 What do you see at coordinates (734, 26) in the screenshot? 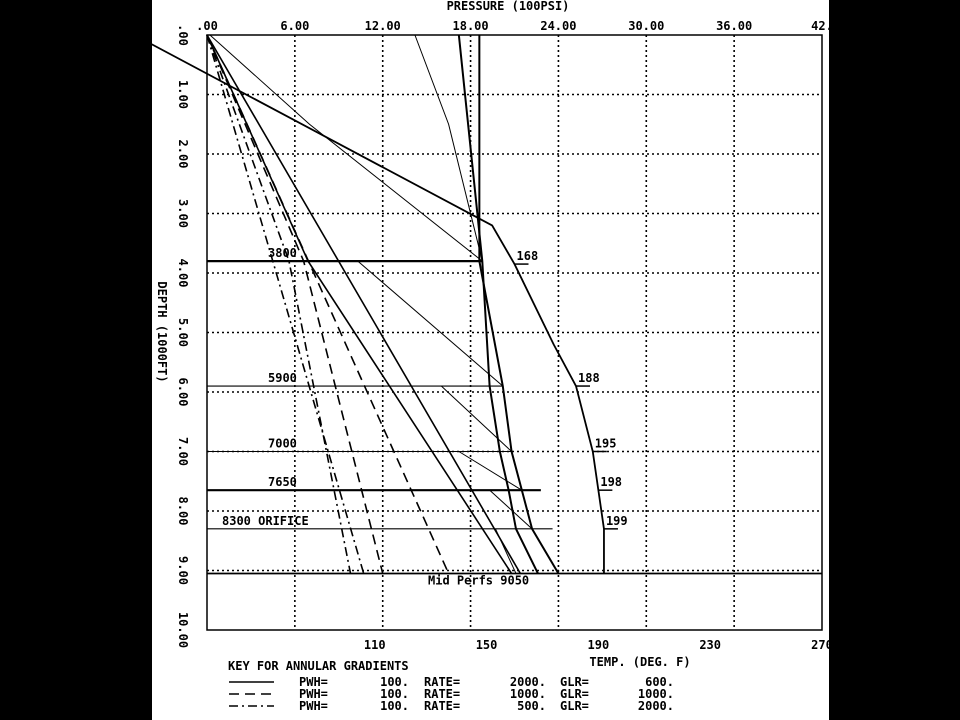
I see `top-tick-label: 36.00` at bounding box center [734, 26].